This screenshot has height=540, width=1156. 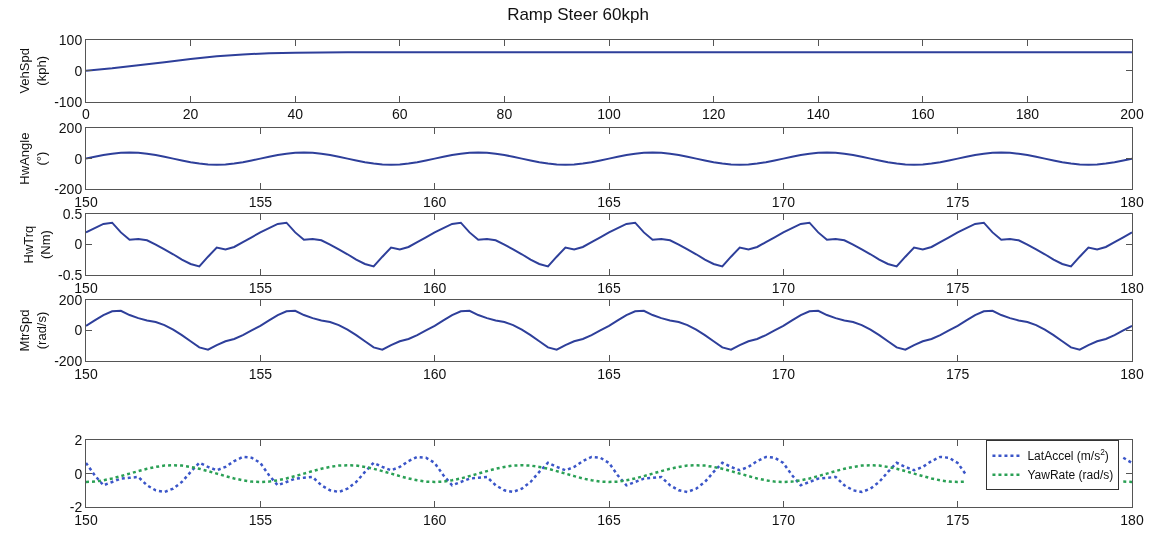 I want to click on y-tick-label: 100, so click(x=70, y=39).